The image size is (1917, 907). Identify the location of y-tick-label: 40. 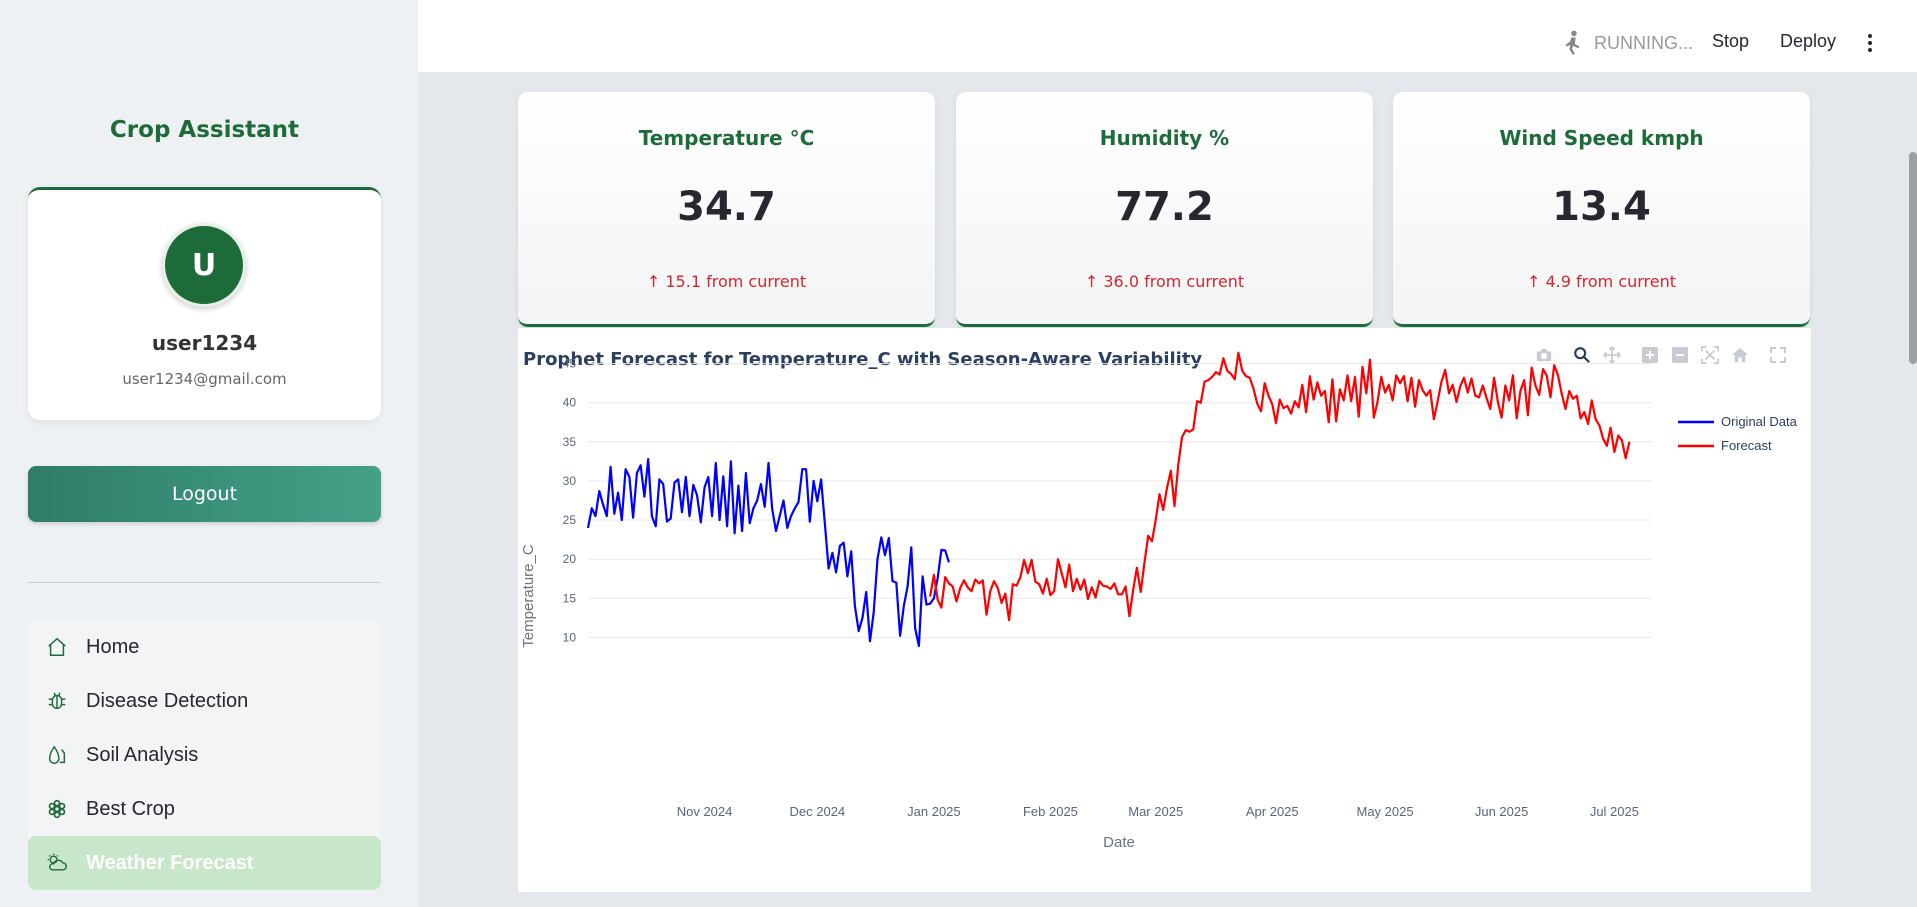
(570, 403).